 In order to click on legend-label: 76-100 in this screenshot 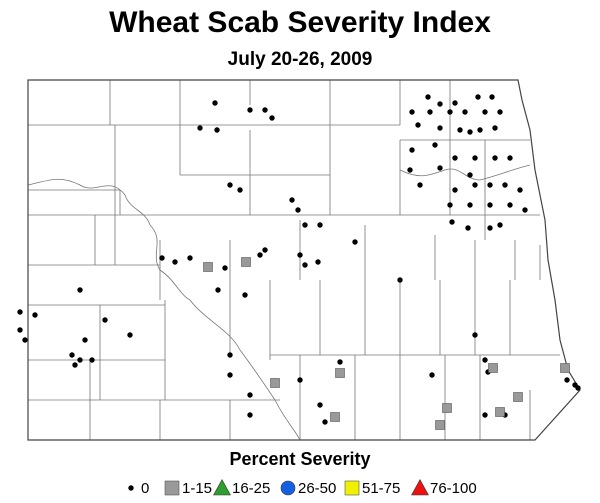, I will do `click(453, 488)`.